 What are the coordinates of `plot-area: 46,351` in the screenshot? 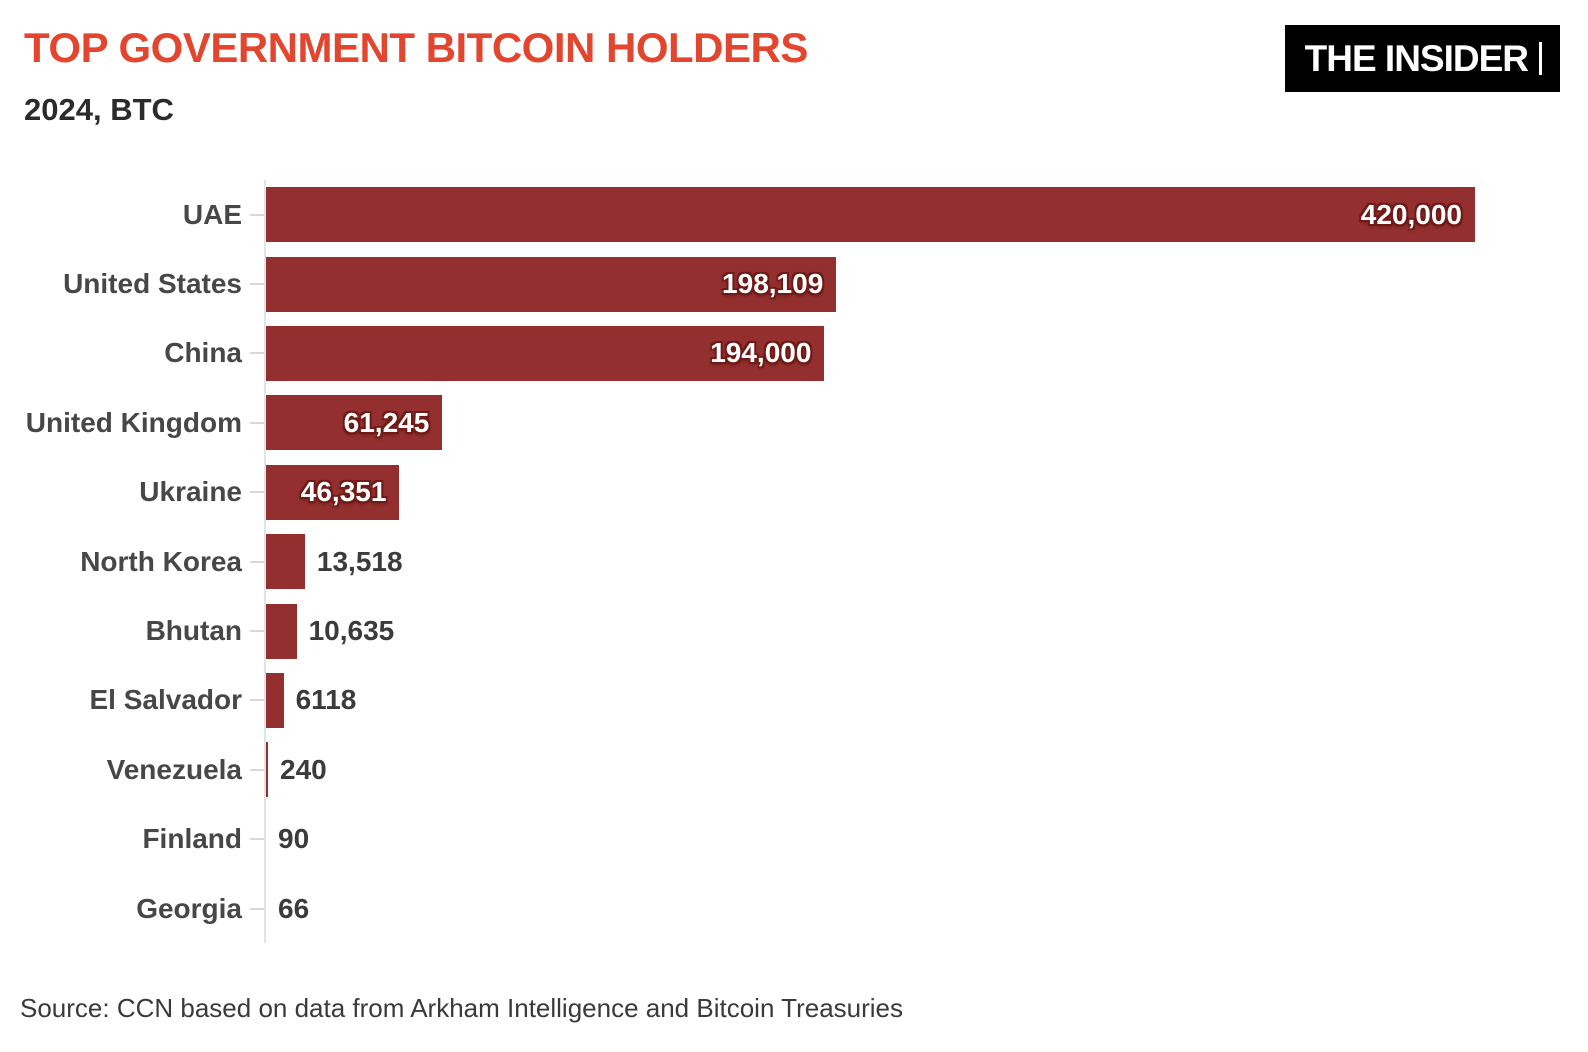 It's located at (926, 492).